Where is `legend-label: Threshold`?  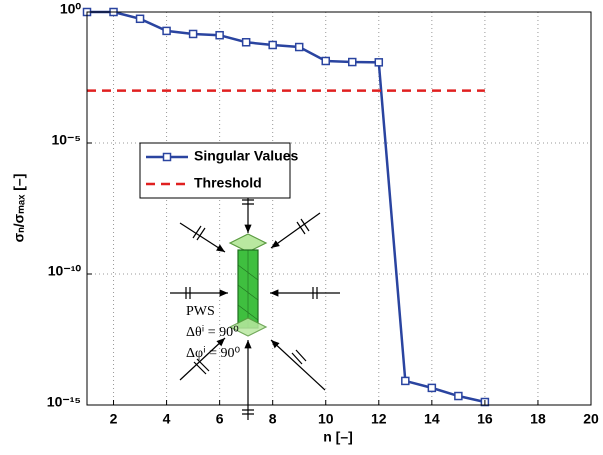
legend-label: Threshold is located at coordinates (228, 183).